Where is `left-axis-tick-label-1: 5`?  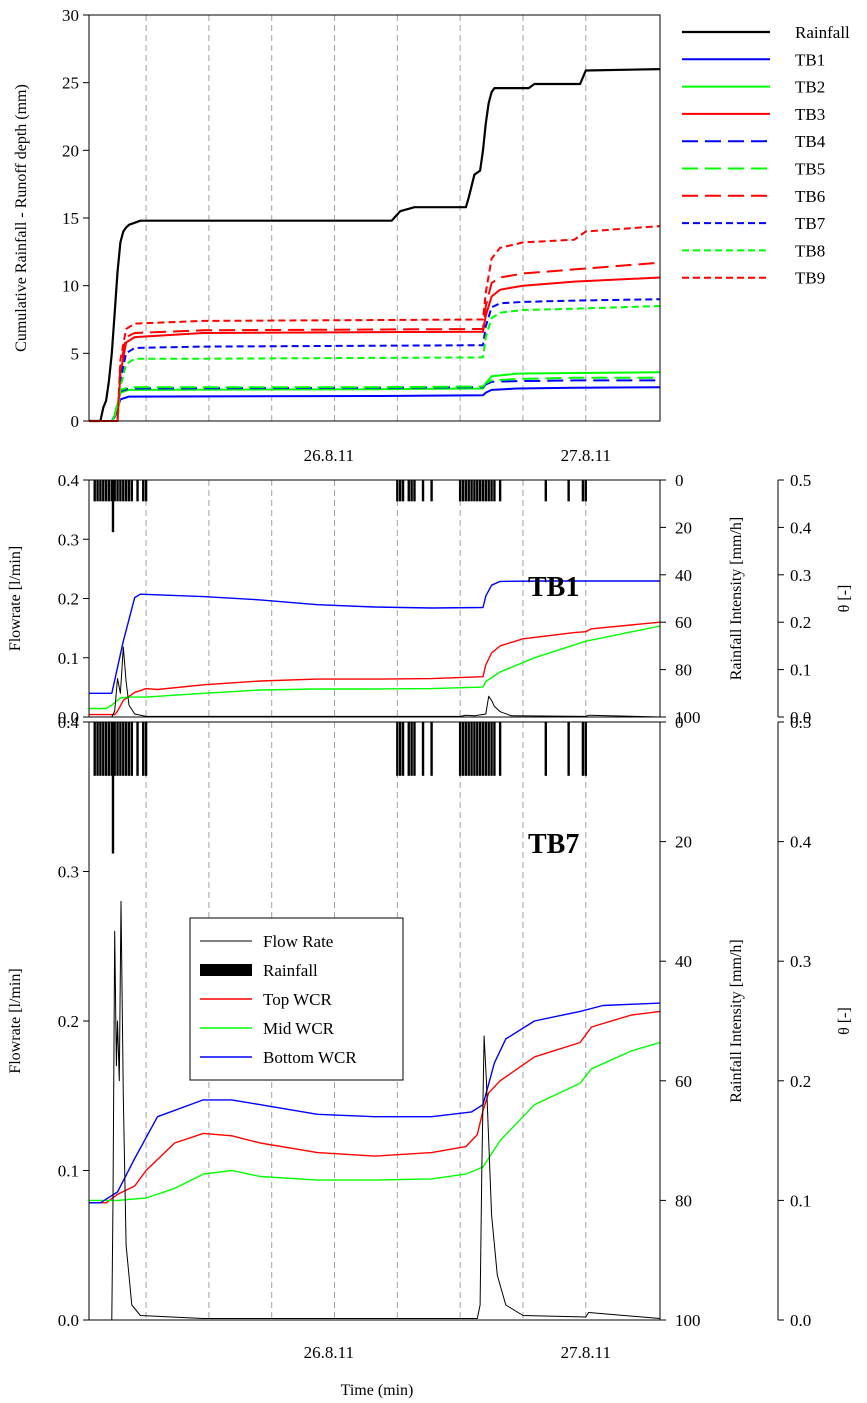
left-axis-tick-label-1: 5 is located at coordinates (75, 353).